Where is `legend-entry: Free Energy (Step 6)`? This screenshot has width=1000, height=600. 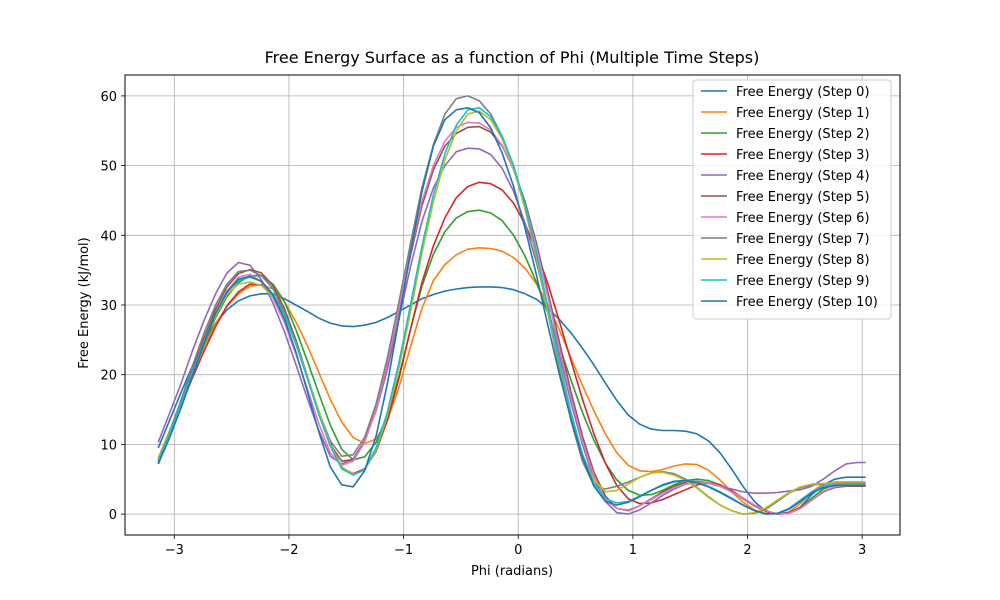 legend-entry: Free Energy (Step 6) is located at coordinates (803, 218).